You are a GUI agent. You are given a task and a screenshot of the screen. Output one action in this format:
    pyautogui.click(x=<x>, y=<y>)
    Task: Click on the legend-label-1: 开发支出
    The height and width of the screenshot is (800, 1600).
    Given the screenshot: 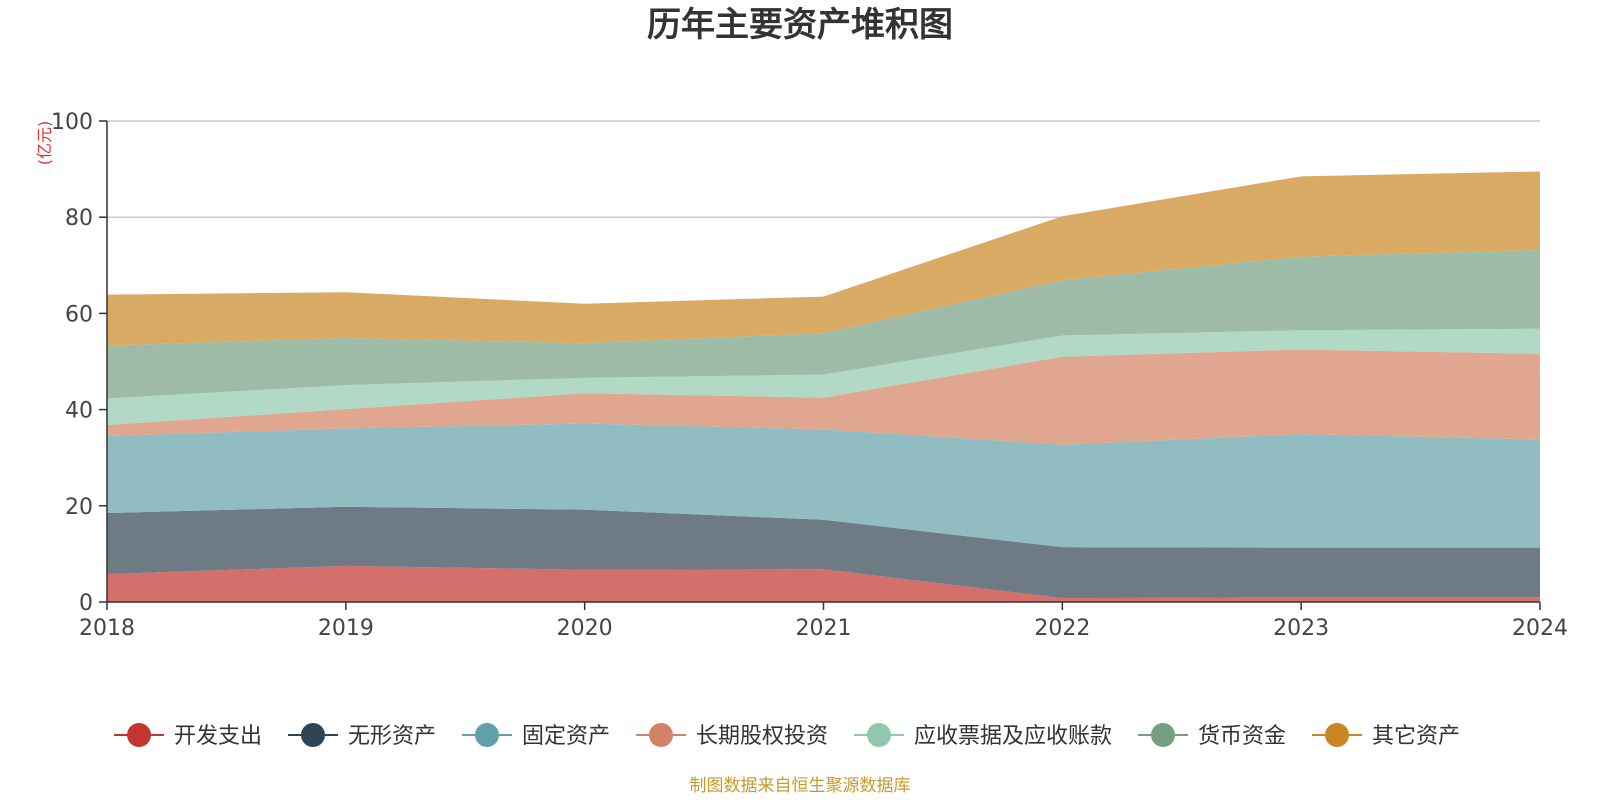 What is the action you would take?
    pyautogui.click(x=218, y=736)
    